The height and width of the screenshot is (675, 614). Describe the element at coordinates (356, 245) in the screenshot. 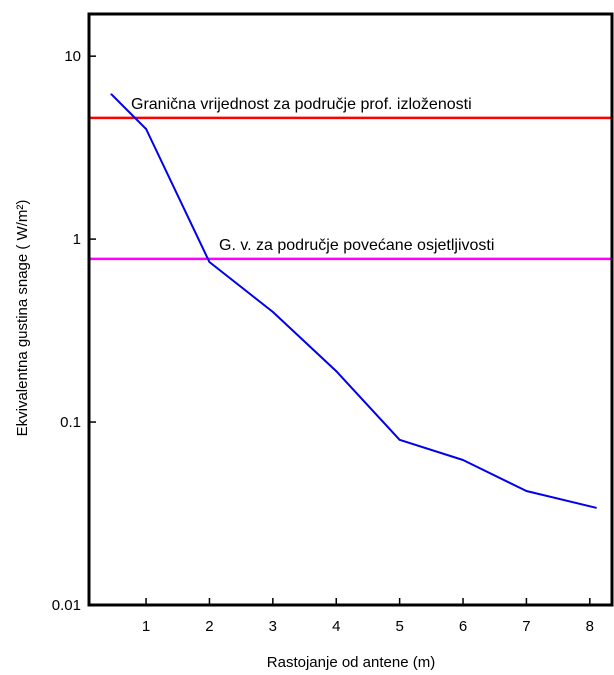

I see `reference-line-label: G. v. za područje povećane osjetljivosti` at that location.